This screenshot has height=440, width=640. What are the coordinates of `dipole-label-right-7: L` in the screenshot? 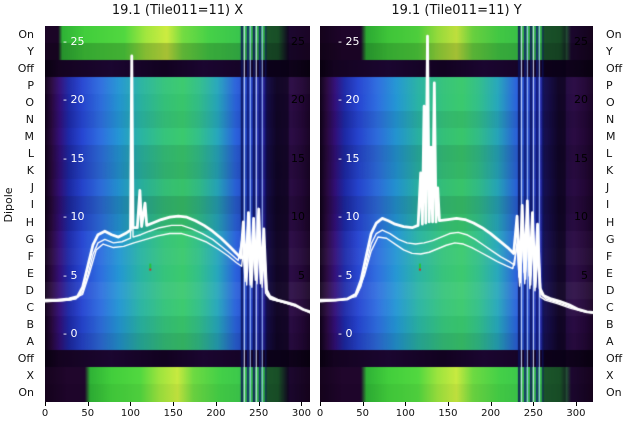 It's located at (609, 154).